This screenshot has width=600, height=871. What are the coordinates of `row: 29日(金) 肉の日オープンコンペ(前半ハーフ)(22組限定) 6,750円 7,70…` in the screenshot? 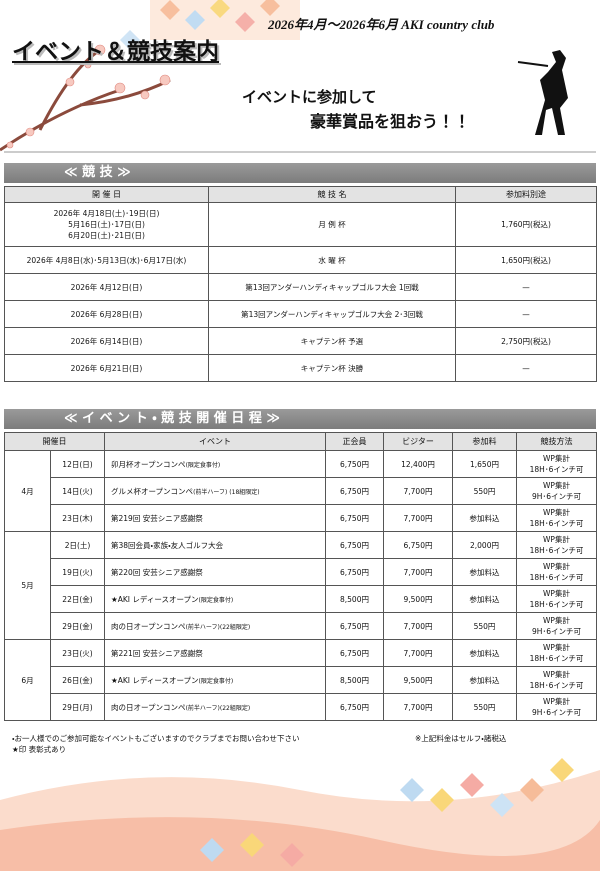 It's located at (301, 626).